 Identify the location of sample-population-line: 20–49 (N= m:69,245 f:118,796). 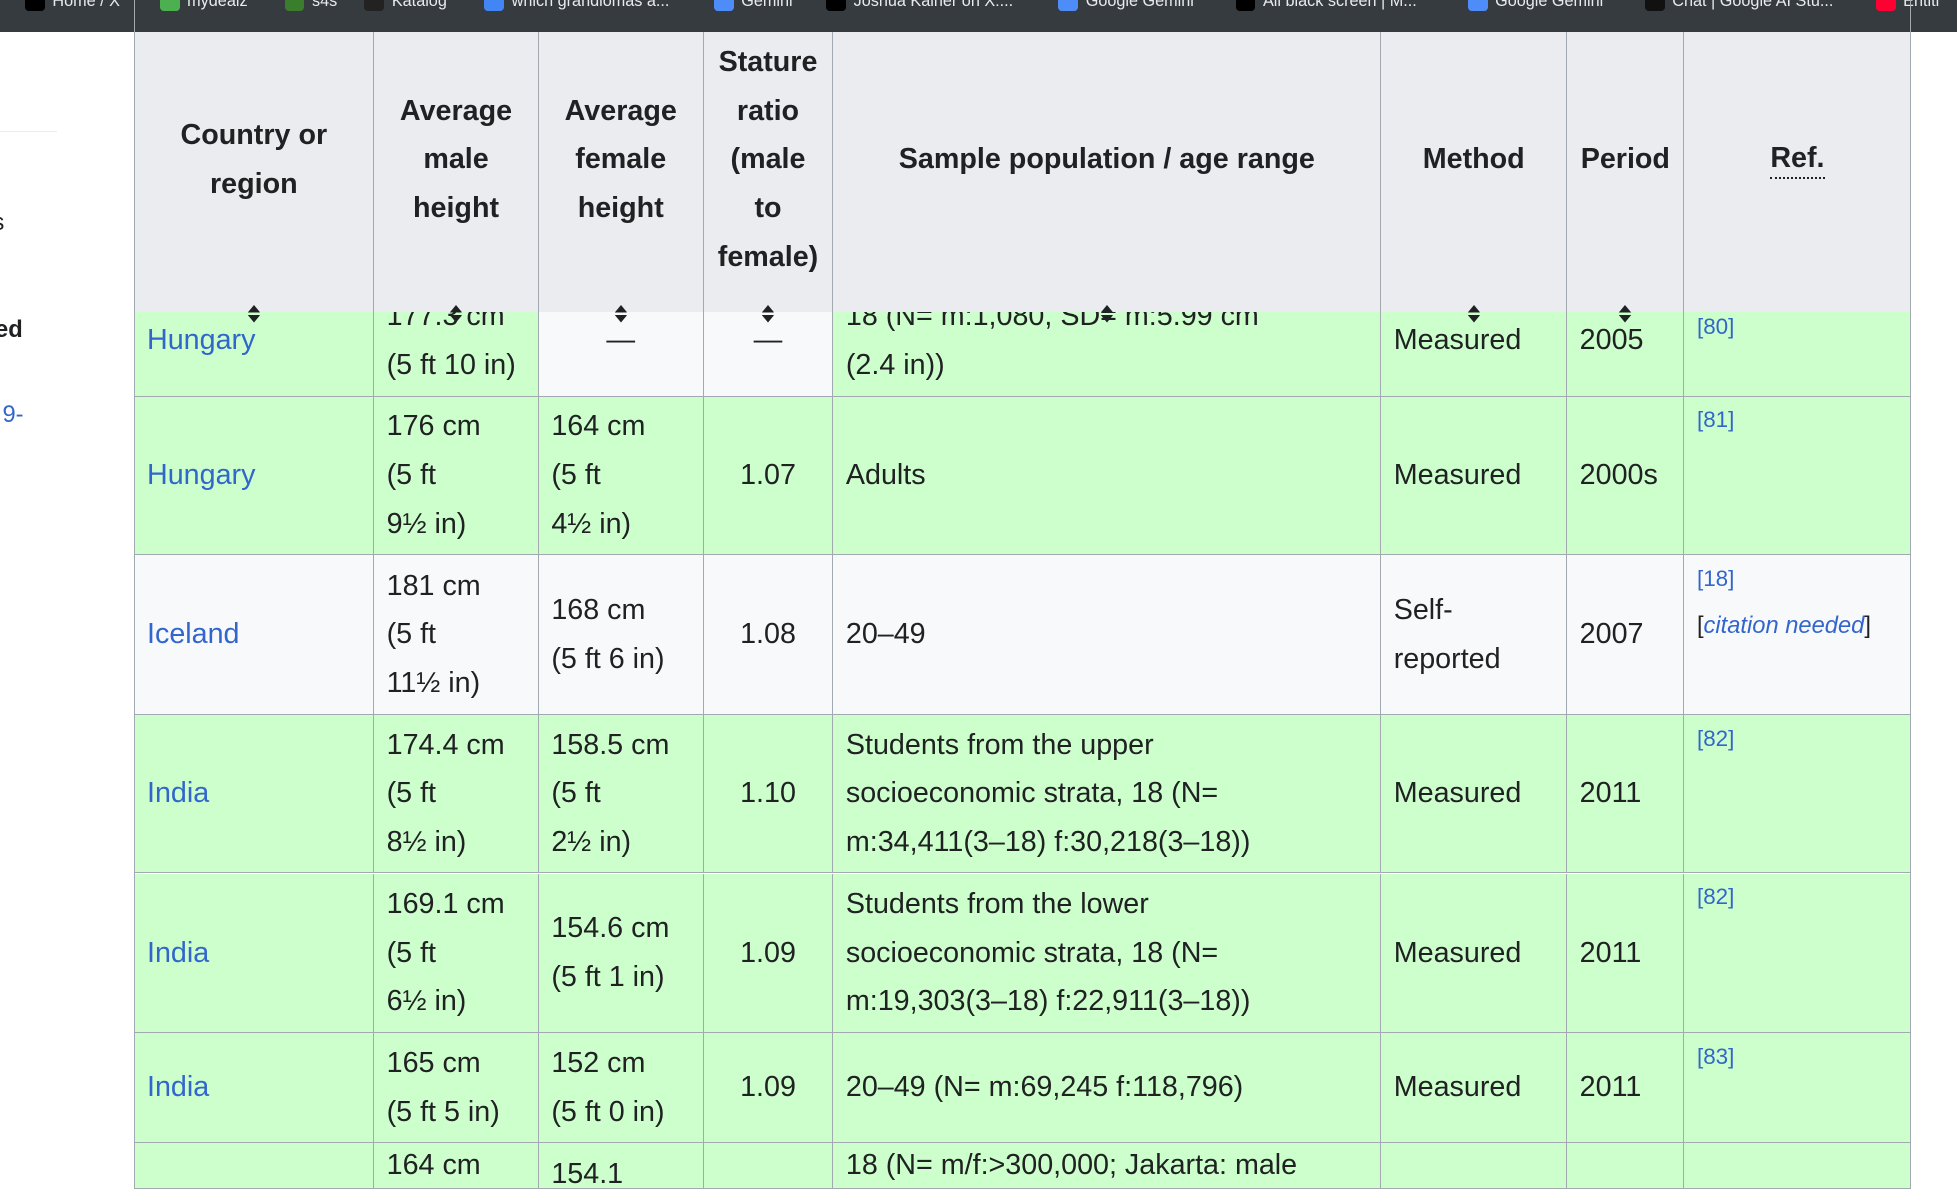
(1044, 1087).